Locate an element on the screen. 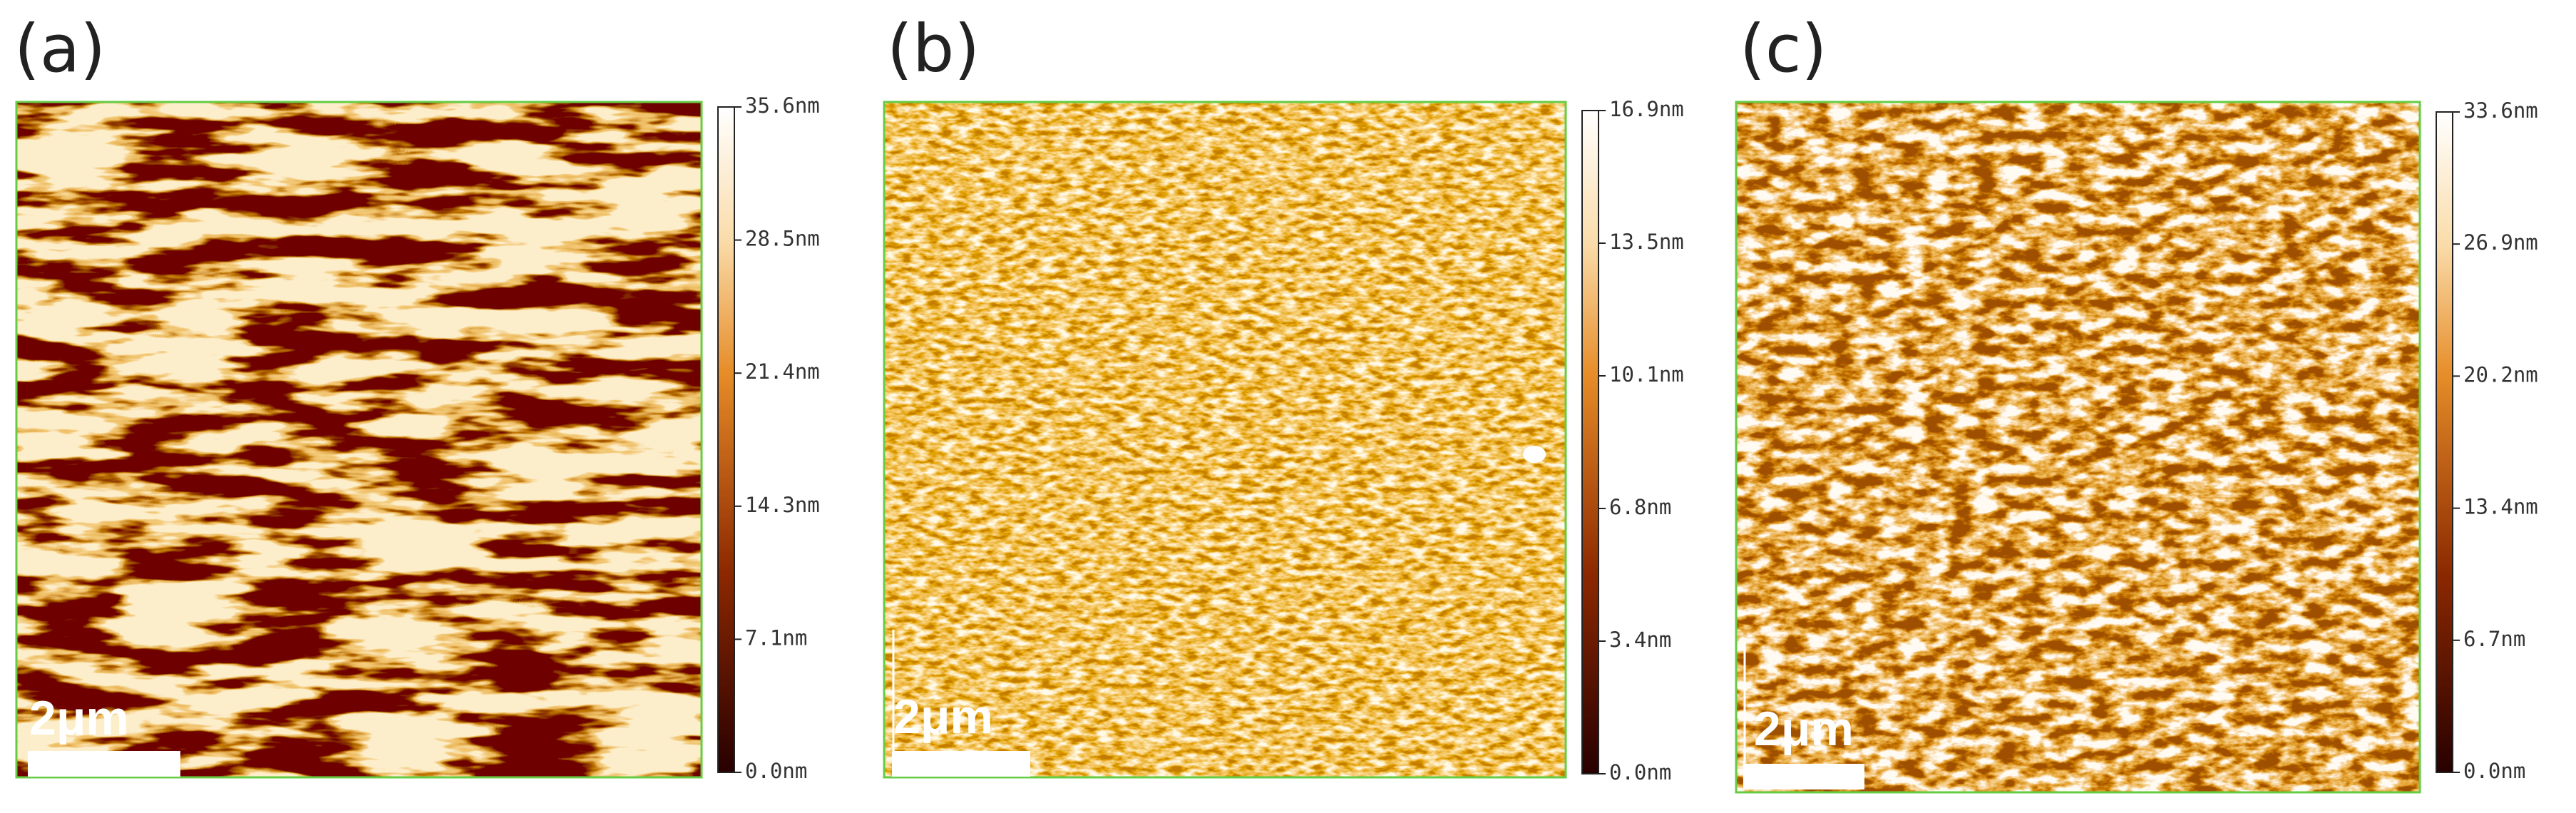  colorbar-label: 21.4nm is located at coordinates (782, 372).